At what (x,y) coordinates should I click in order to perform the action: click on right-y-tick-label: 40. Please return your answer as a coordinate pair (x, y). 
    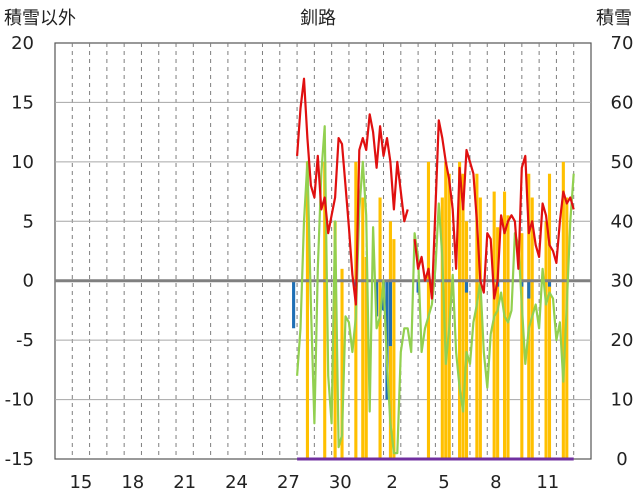
    Looking at the image, I should click on (622, 221).